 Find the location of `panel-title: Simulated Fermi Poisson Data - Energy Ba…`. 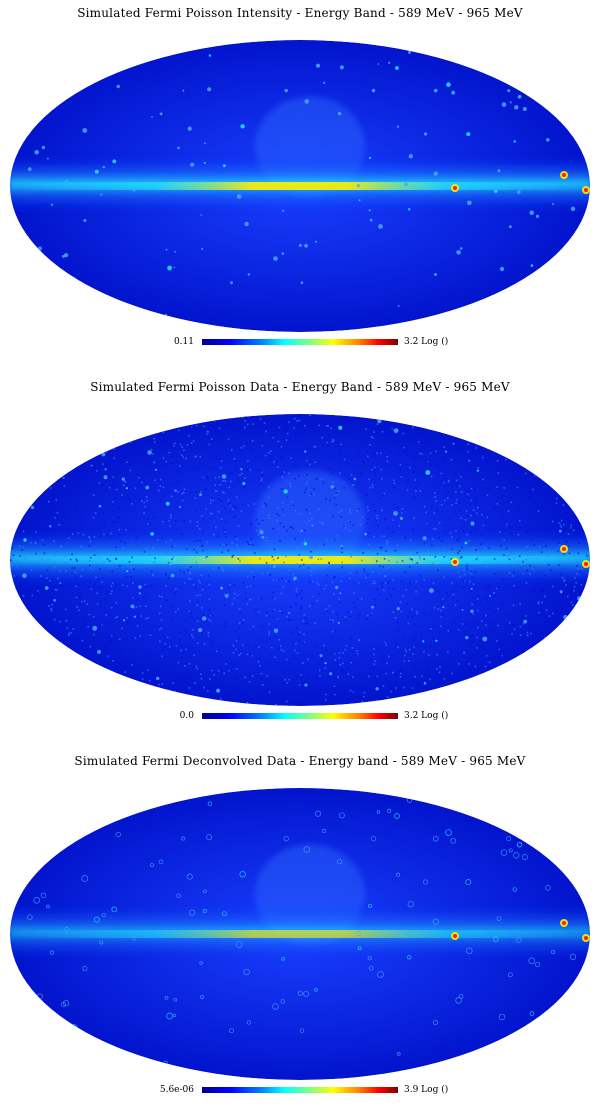

panel-title: Simulated Fermi Poisson Data - Energy Ba… is located at coordinates (300, 387).